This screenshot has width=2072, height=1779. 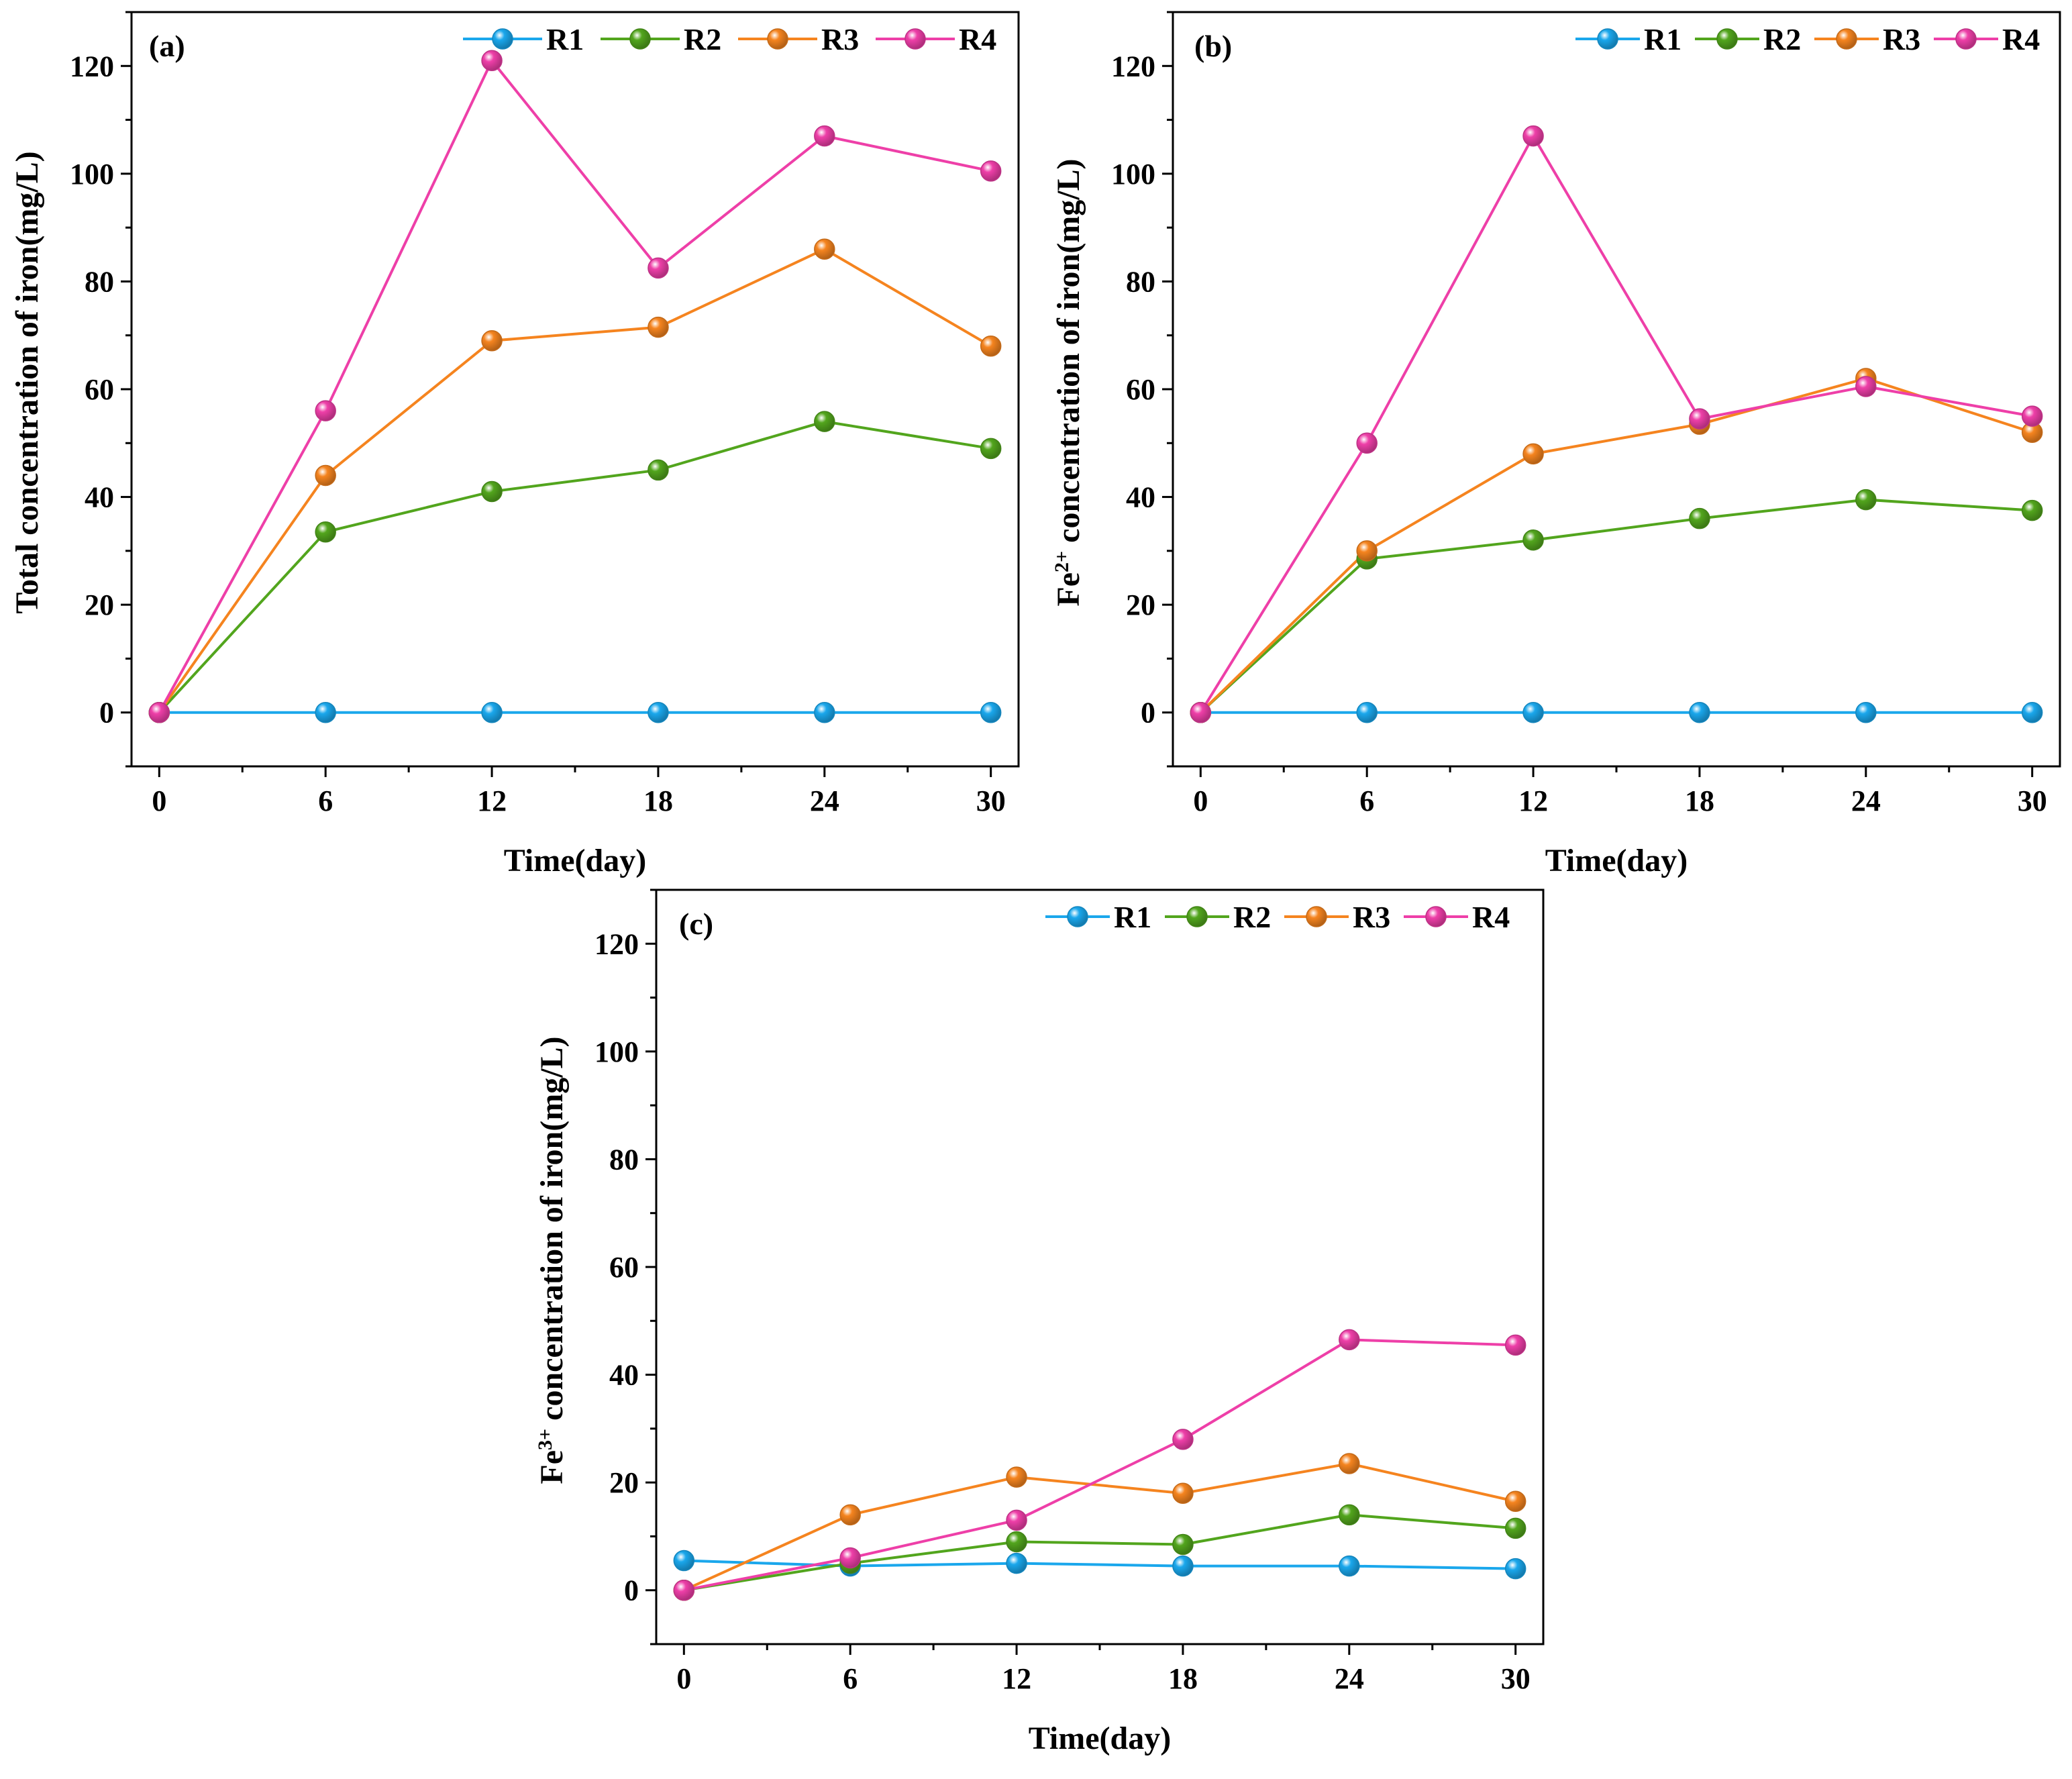 What do you see at coordinates (545, 1439) in the screenshot?
I see `y-title-superscript: 3+` at bounding box center [545, 1439].